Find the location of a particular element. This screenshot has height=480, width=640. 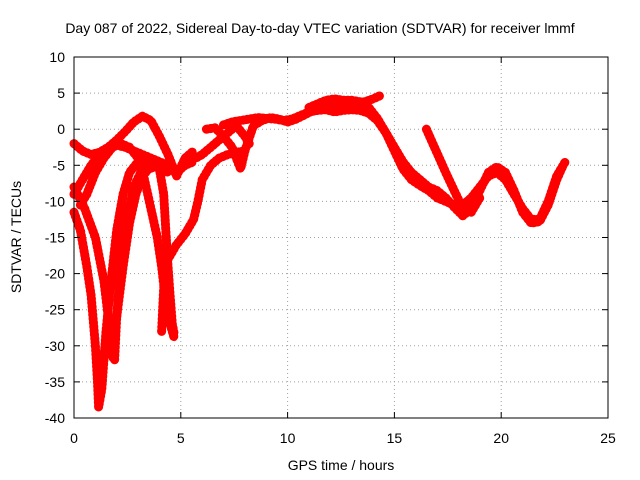

x-tick-label: 15 is located at coordinates (395, 438).